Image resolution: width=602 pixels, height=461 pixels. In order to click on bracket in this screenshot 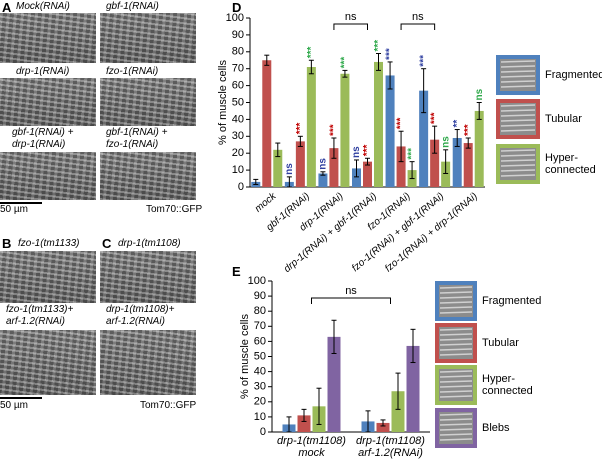, I will do `click(418, 26)`.